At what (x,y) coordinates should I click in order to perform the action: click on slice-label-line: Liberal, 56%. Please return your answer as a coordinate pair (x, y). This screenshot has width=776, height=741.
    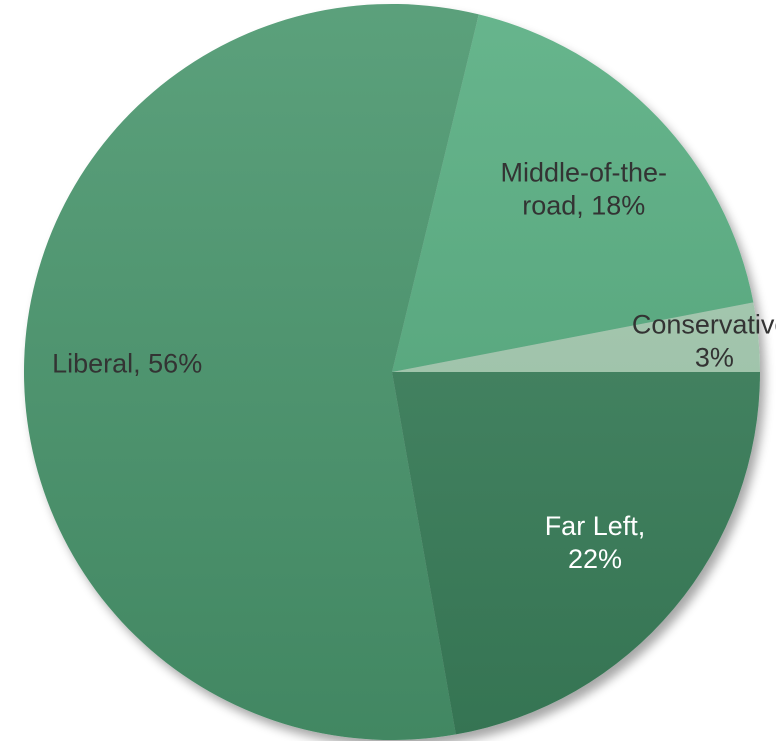
    Looking at the image, I should click on (127, 364).